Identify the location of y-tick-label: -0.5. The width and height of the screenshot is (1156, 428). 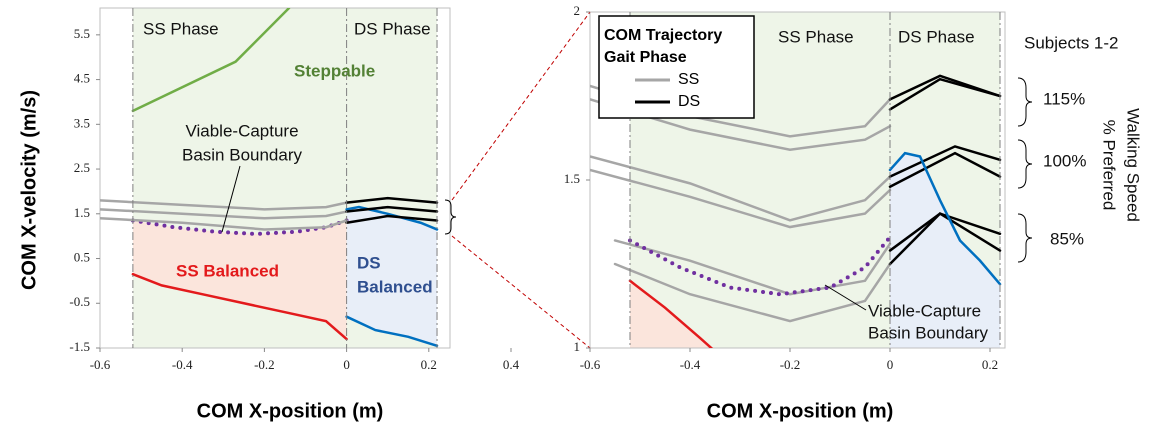
(79, 301).